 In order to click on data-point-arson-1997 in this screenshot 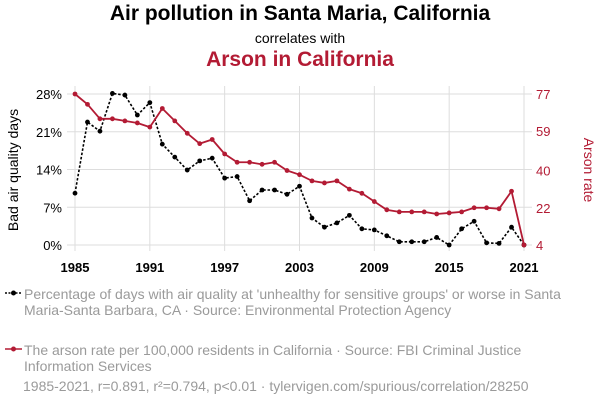, I will do `click(225, 154)`.